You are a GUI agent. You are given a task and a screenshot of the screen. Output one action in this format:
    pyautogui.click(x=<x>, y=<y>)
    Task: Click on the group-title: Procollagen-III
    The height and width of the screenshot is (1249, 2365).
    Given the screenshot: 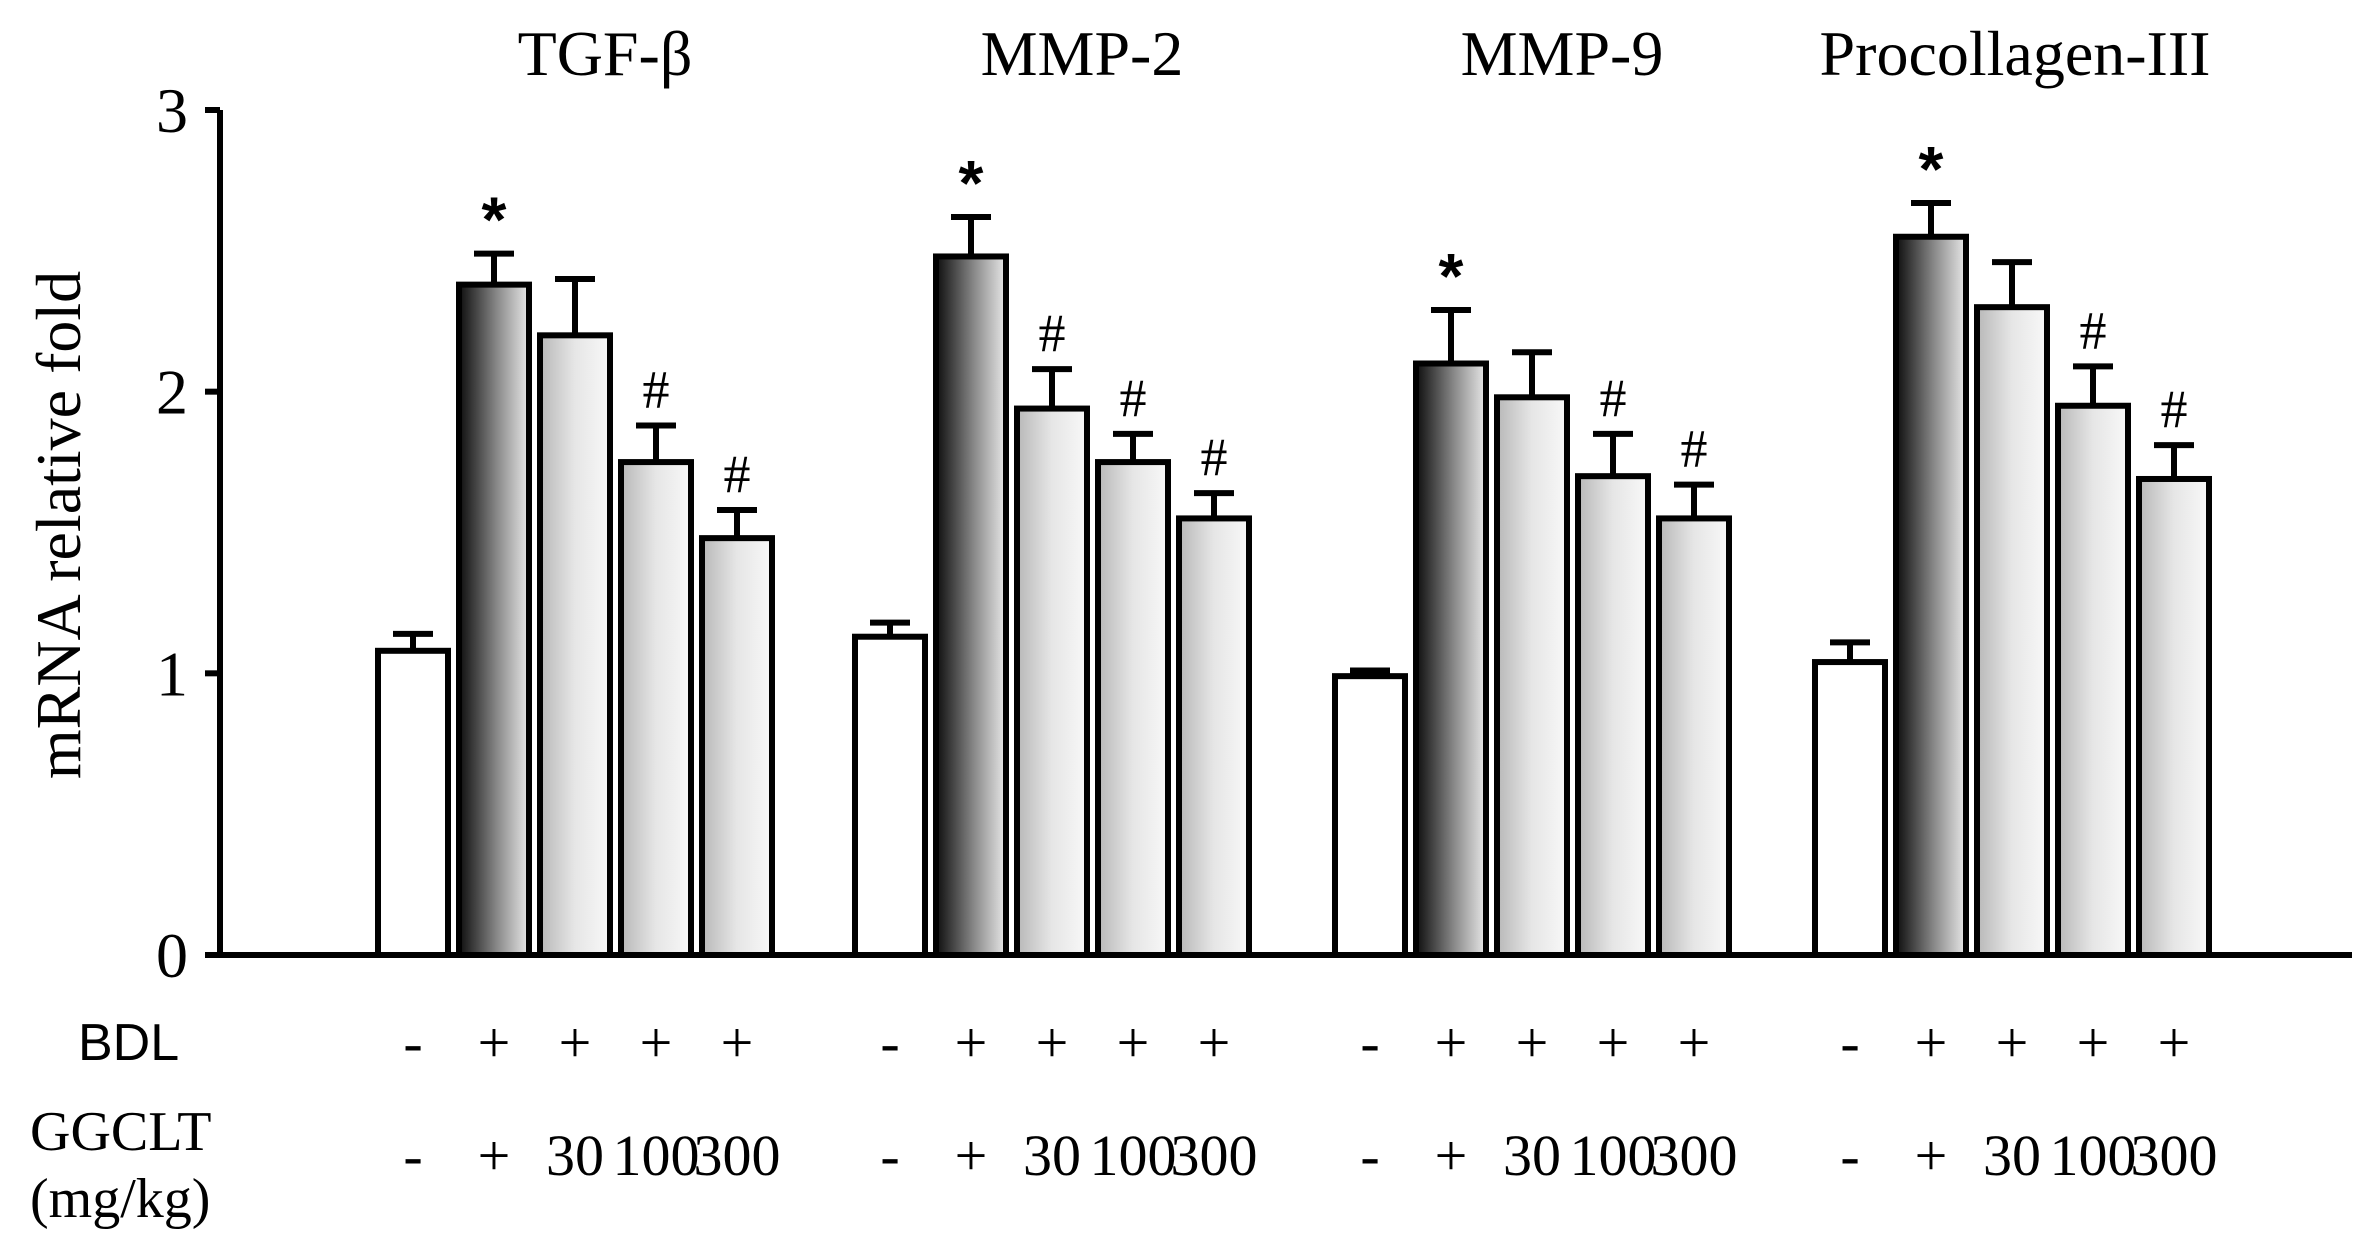 What is the action you would take?
    pyautogui.click(x=2015, y=53)
    